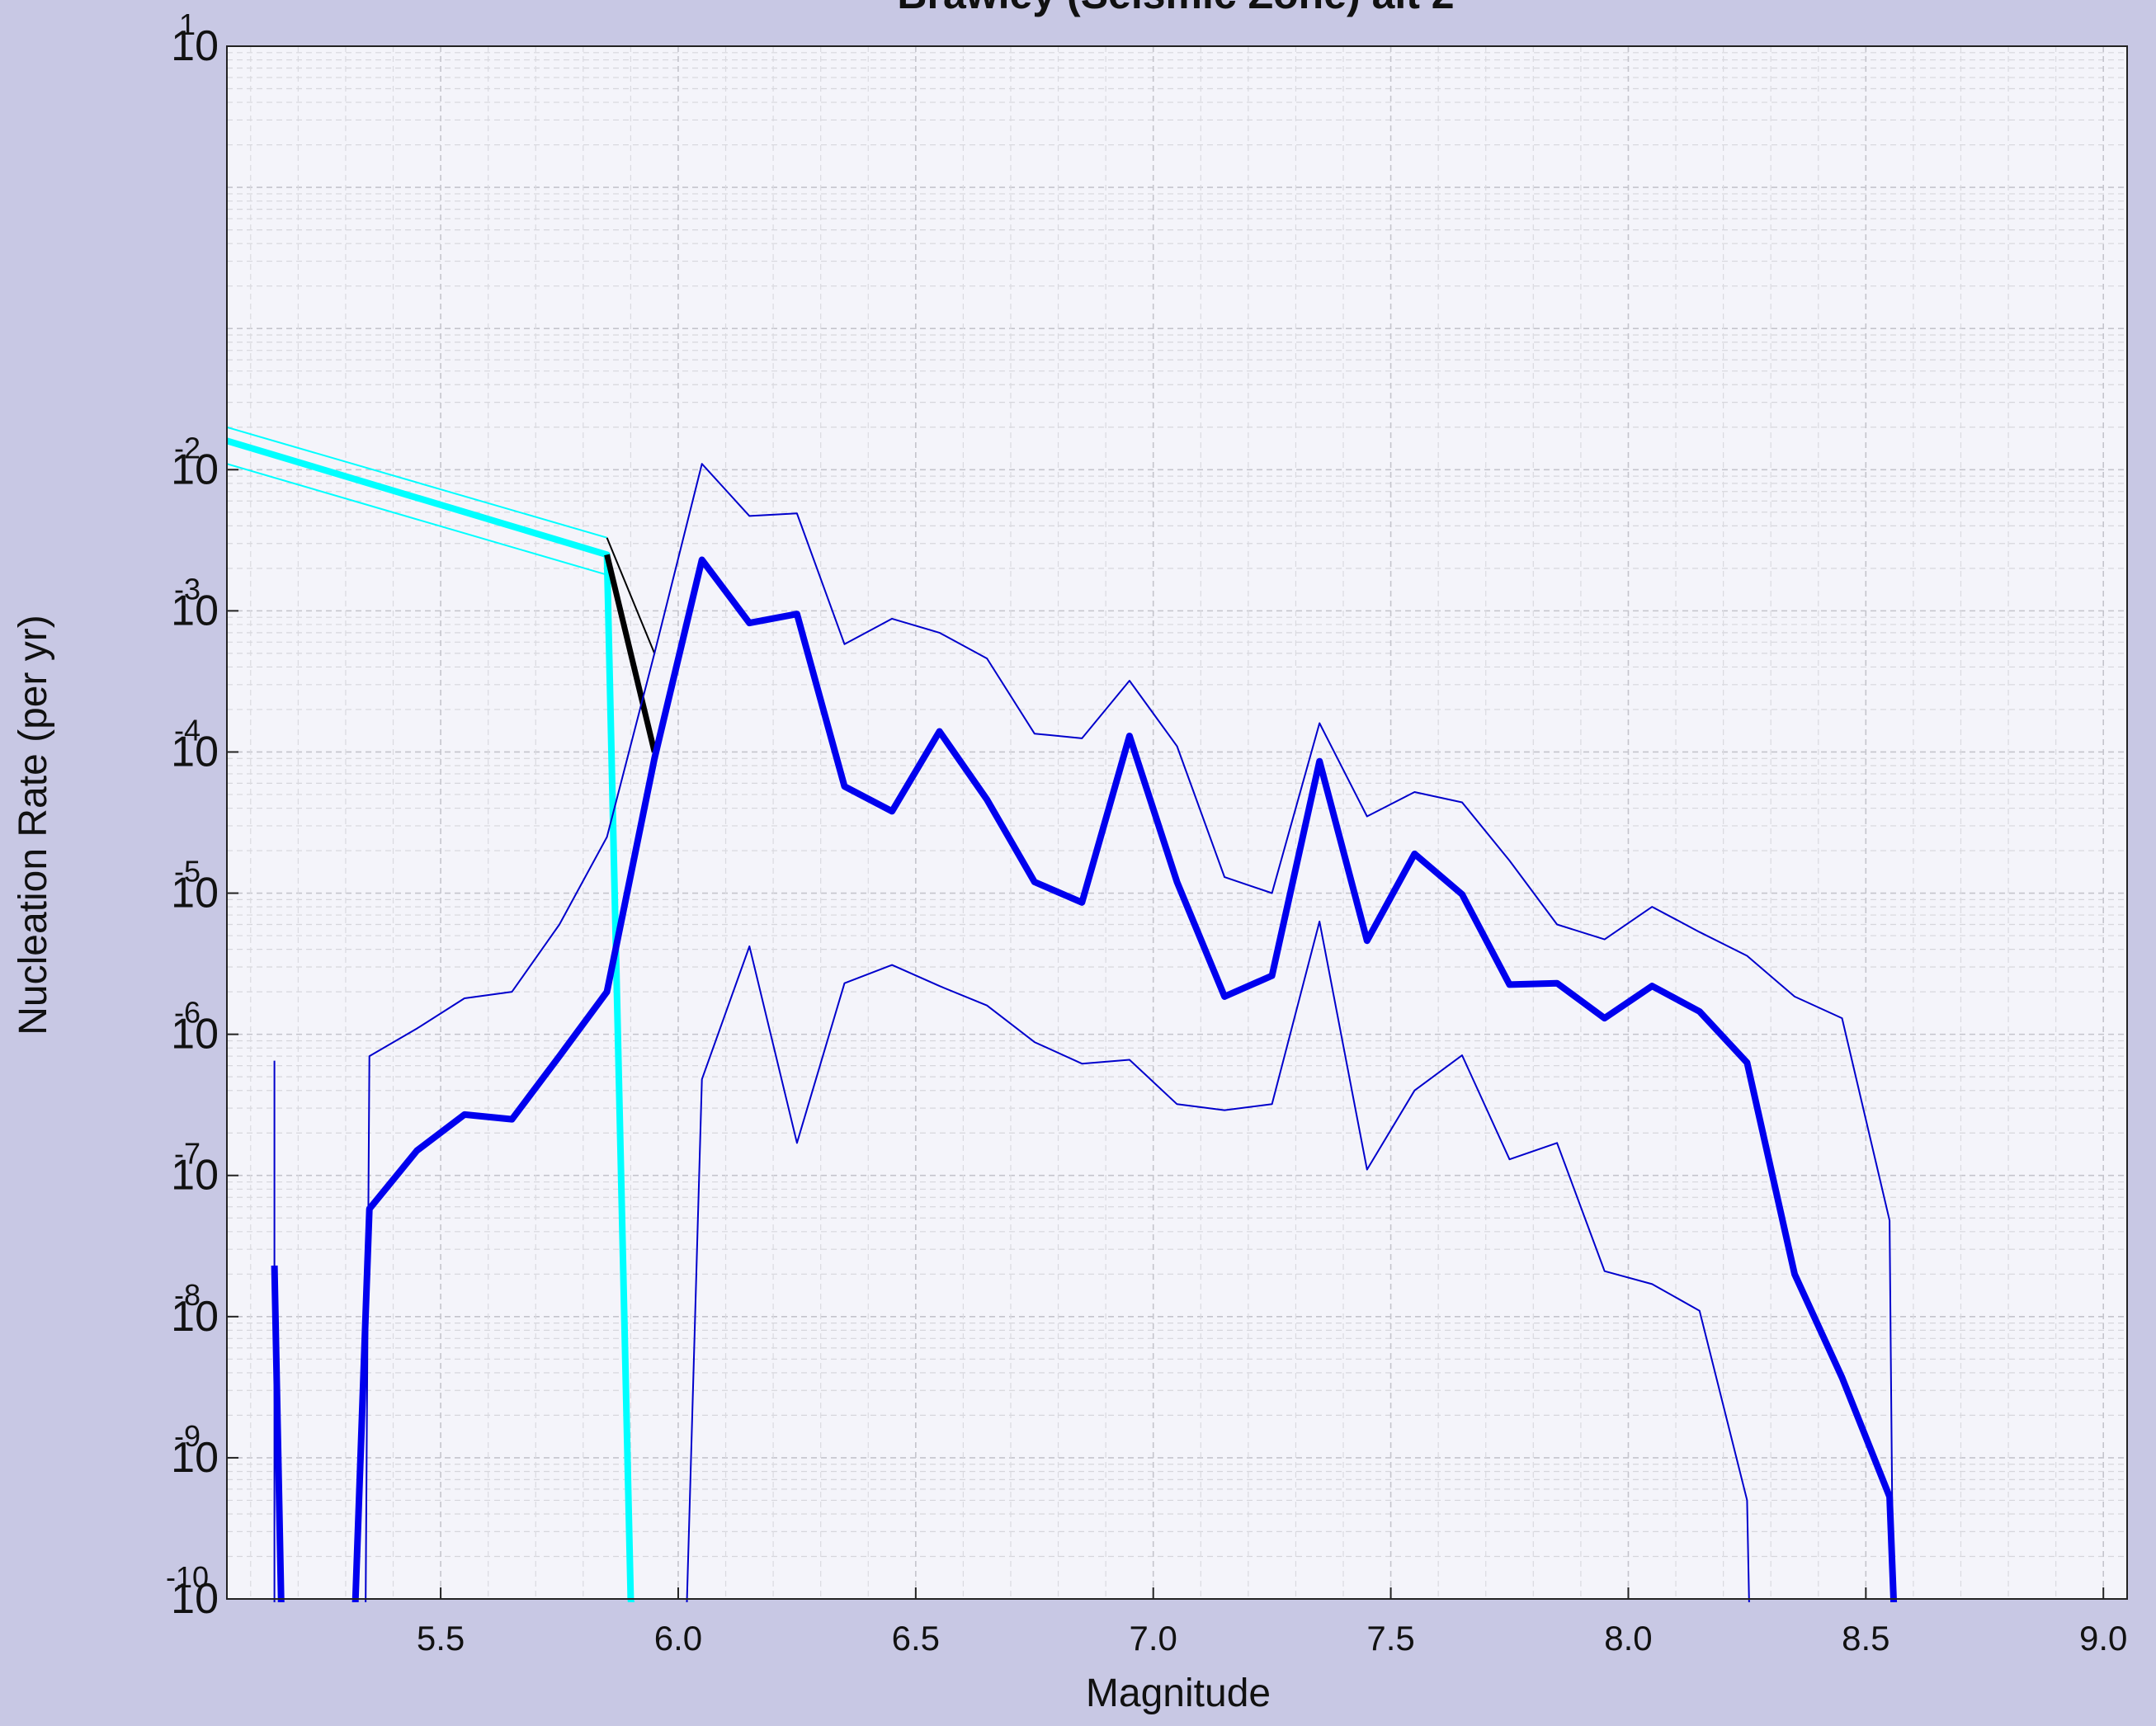 Image resolution: width=2156 pixels, height=1726 pixels. What do you see at coordinates (1628, 1638) in the screenshot?
I see `x-tick-label: 8.0` at bounding box center [1628, 1638].